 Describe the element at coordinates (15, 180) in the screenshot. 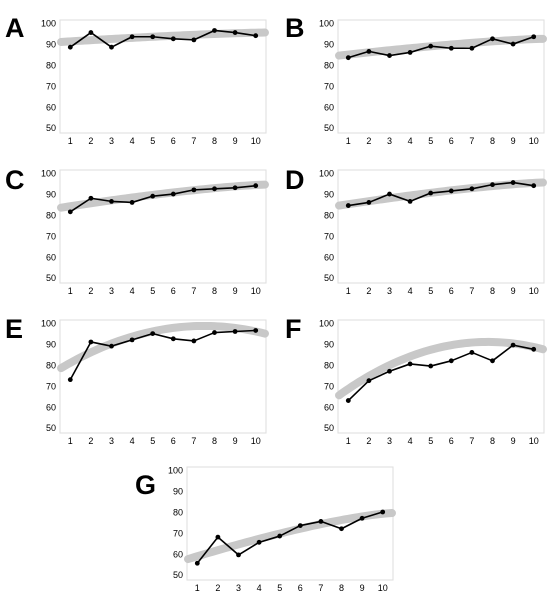

I see `panel-label: C` at that location.